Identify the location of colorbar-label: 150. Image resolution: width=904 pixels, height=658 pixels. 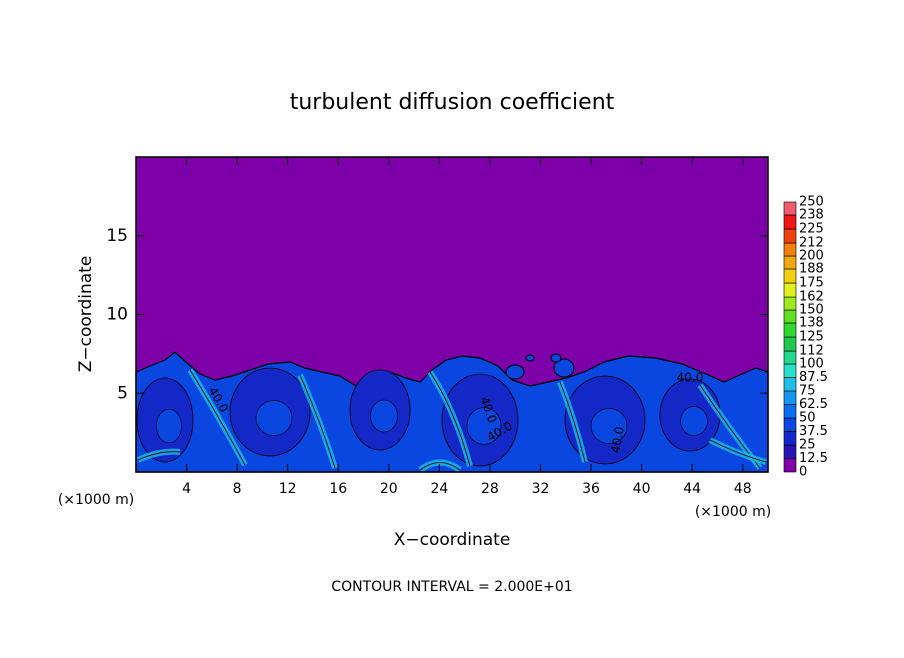
(811, 310).